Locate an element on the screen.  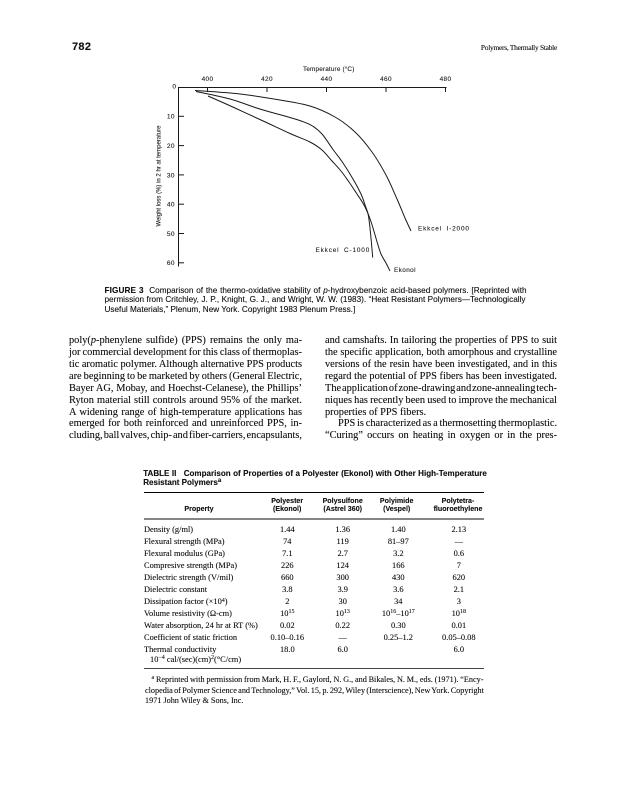
svg-text:Weight loss (%) in 2 hr at tem: Weight loss (%) in 2 hr at temperature is located at coordinates (160, 176).